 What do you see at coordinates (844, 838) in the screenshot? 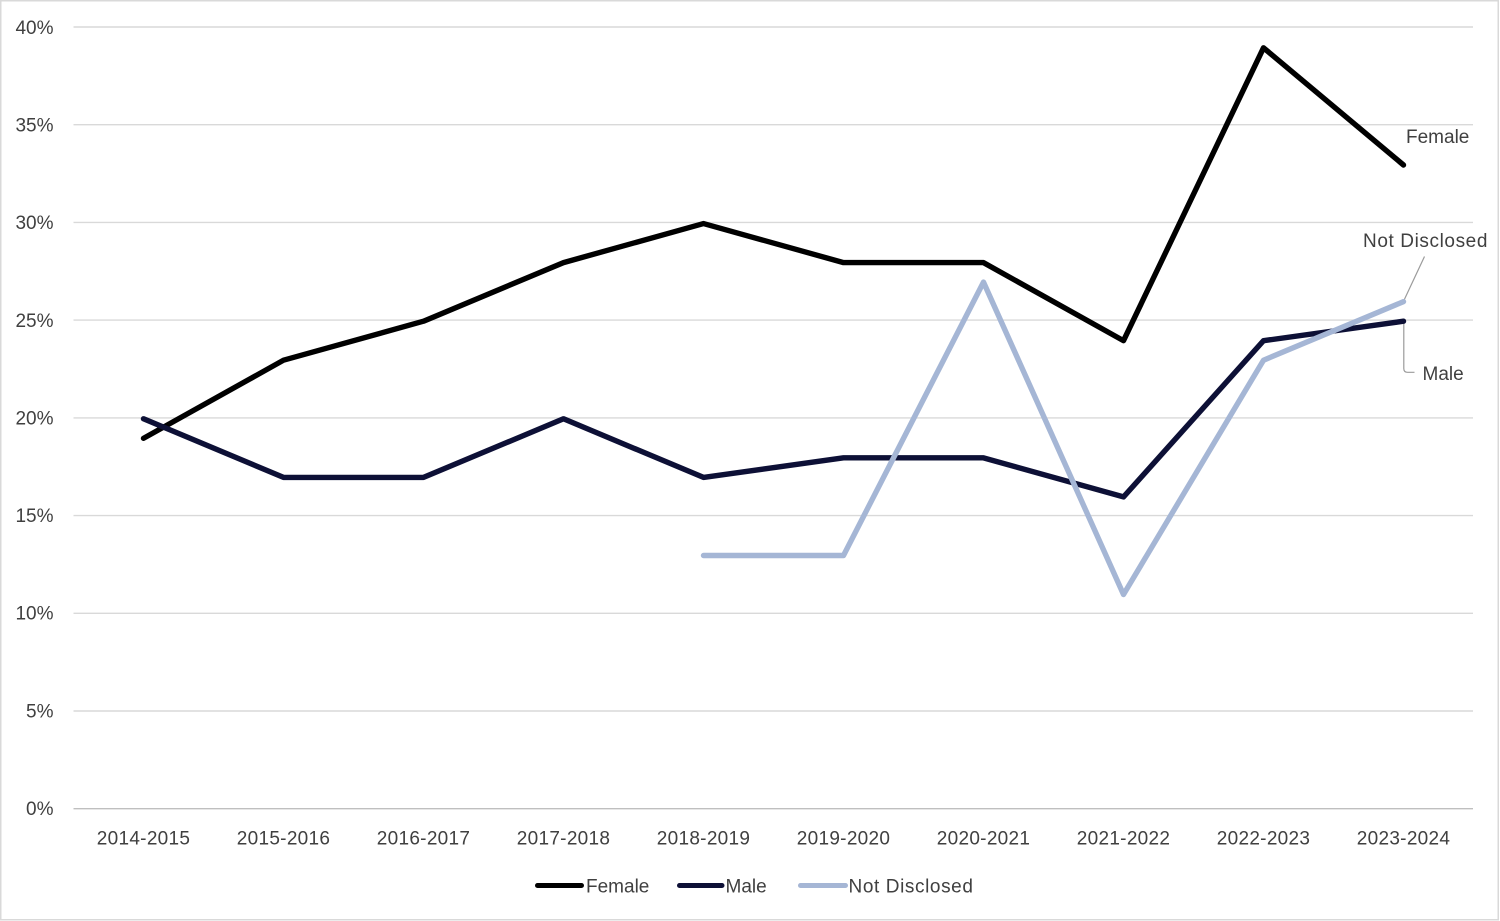
I see `svg-text: 2019-2020` at bounding box center [844, 838].